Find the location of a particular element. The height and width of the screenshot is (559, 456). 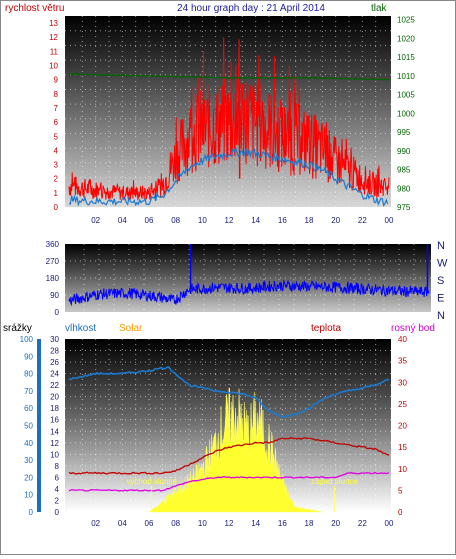

wind-speed-tick-label: 5 is located at coordinates (56, 136).